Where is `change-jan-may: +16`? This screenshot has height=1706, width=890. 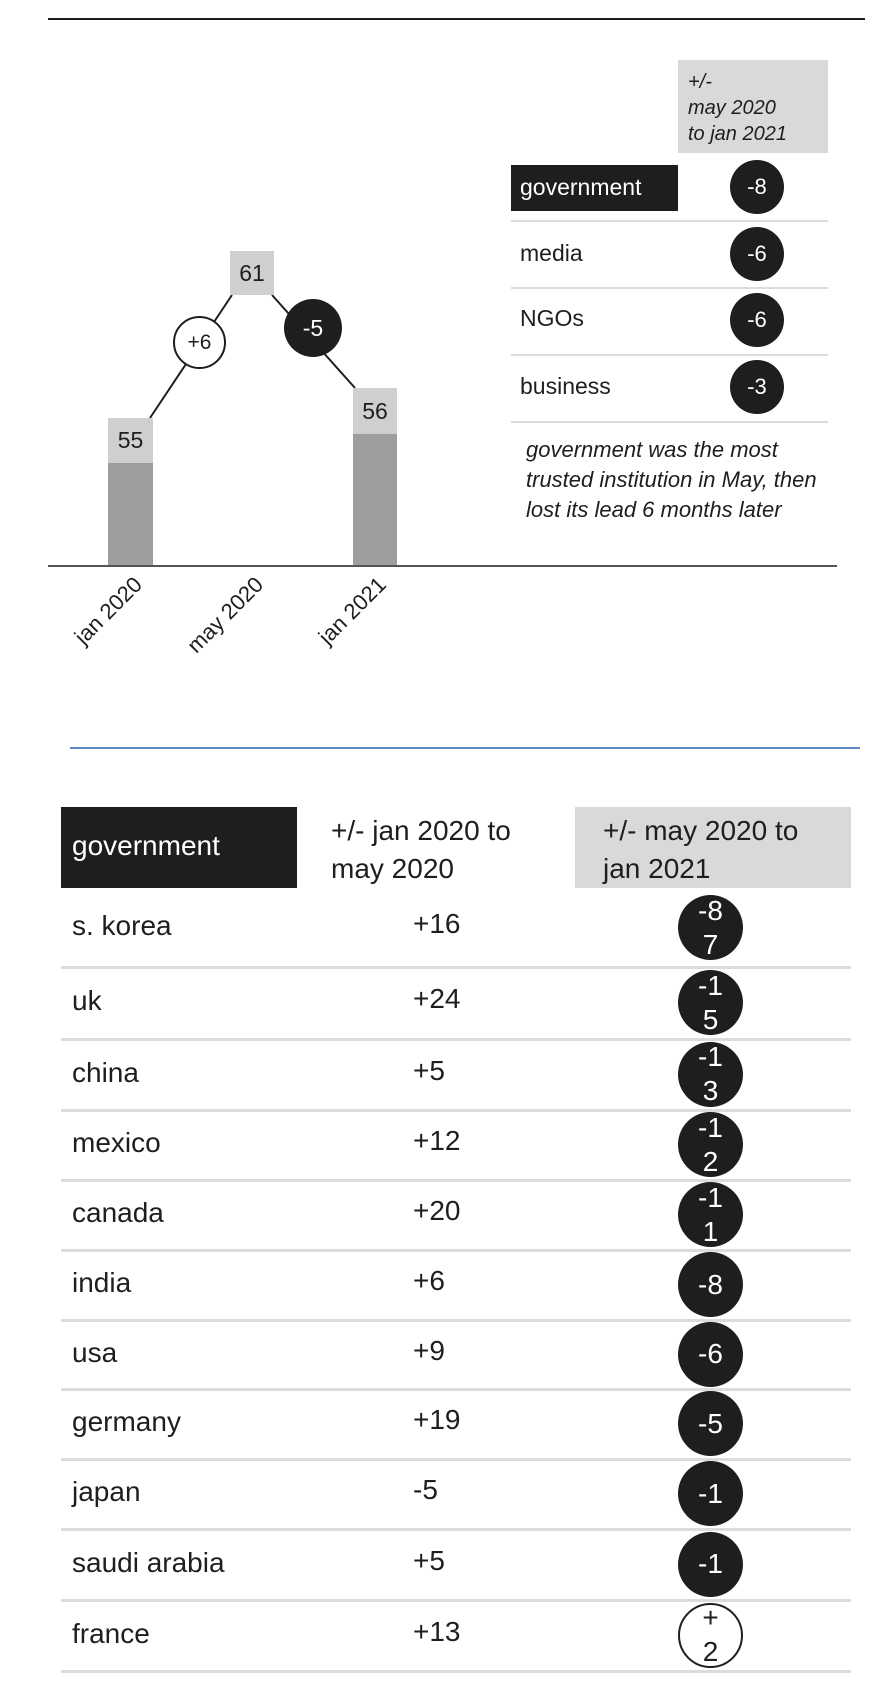 change-jan-may: +16 is located at coordinates (437, 923).